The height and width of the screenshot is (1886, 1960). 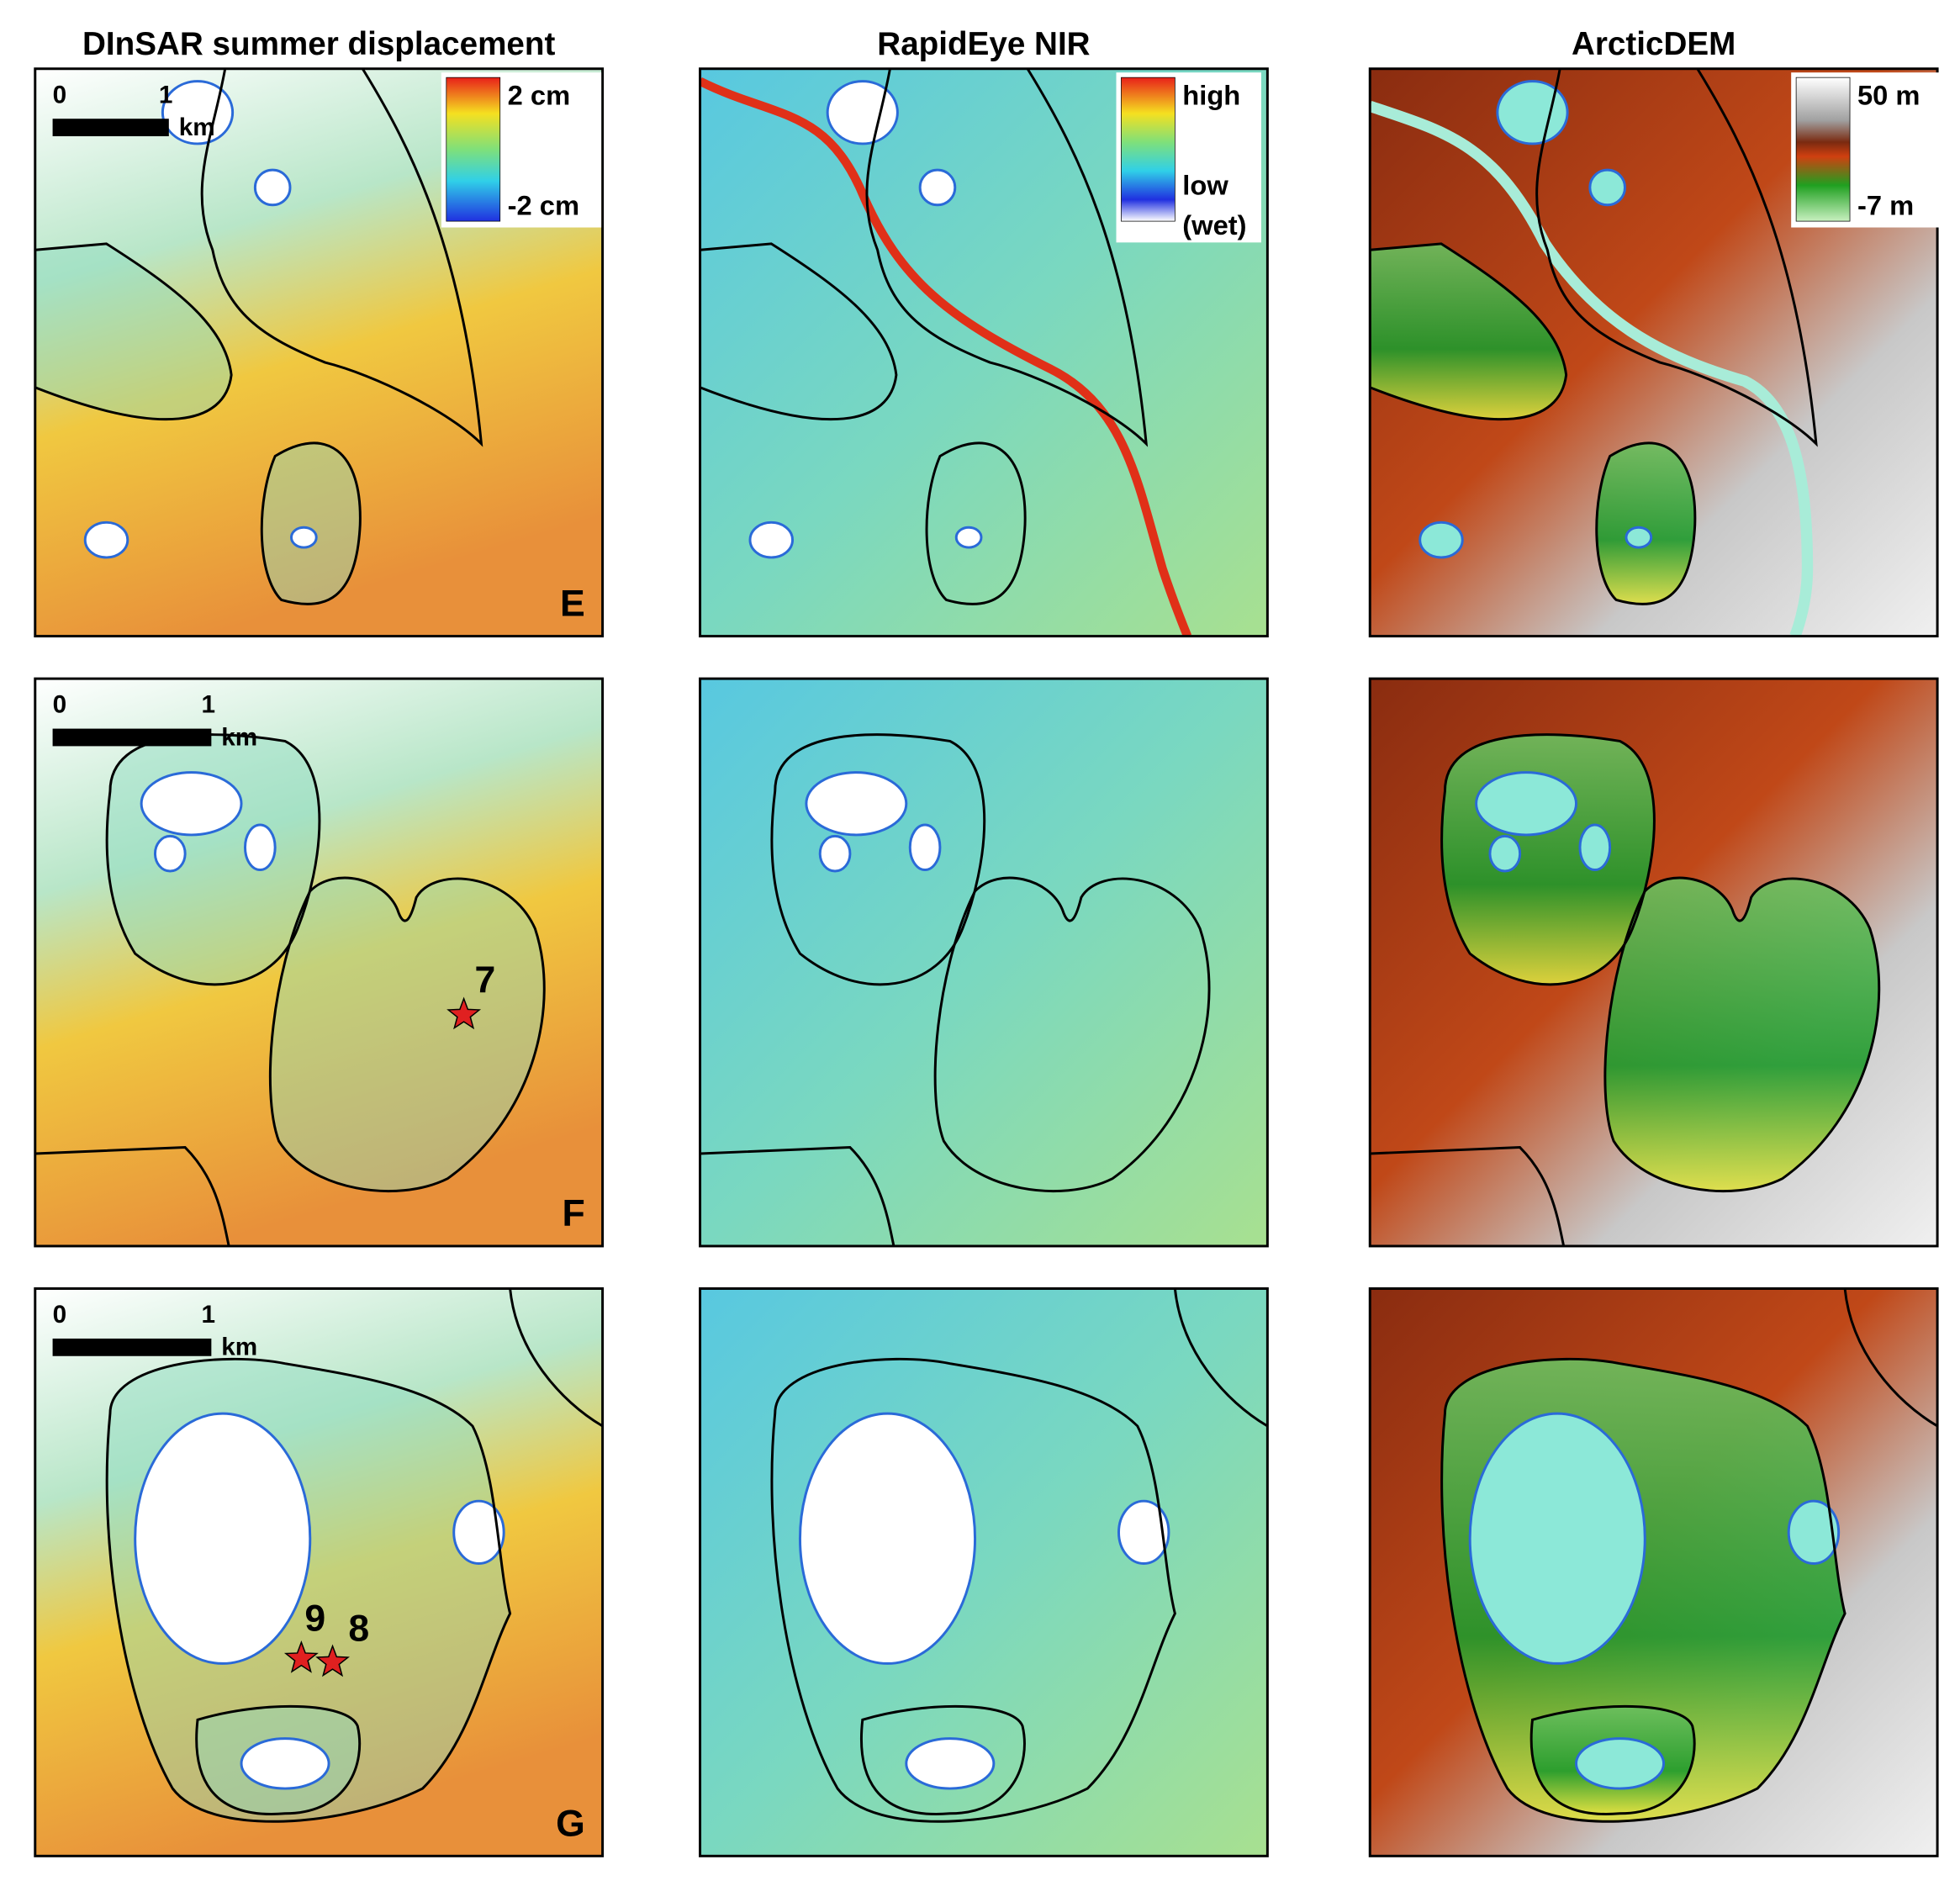 I want to click on column-title: DInSAR summer displacement, so click(x=319, y=44).